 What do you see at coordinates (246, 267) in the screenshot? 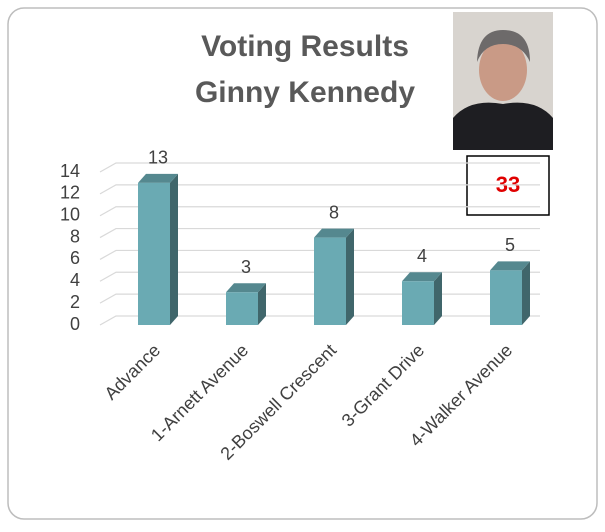
I see `value-label: 3` at bounding box center [246, 267].